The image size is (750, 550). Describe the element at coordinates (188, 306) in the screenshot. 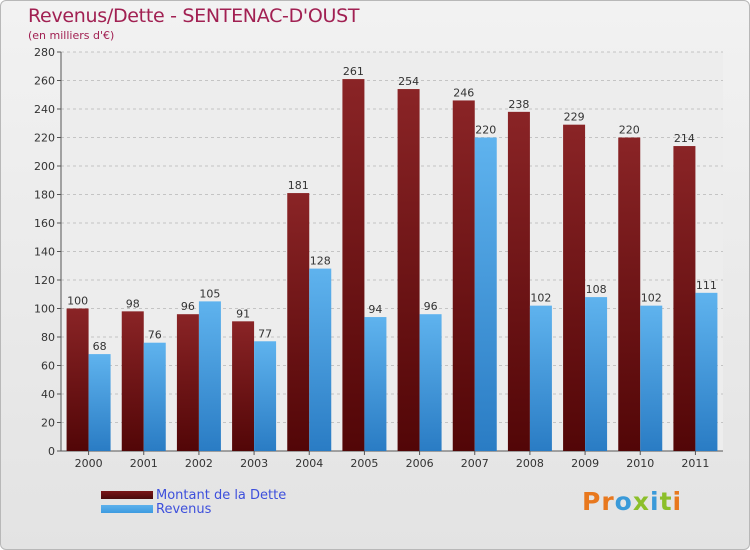

I see `data-label-dette: 96` at that location.